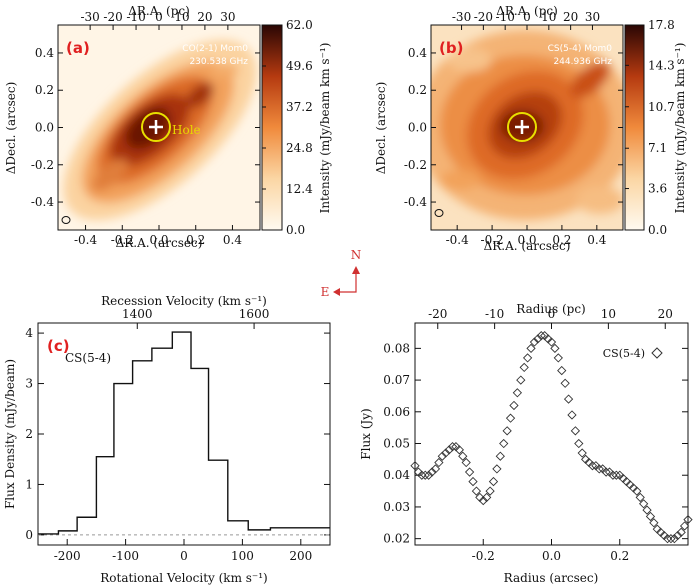 The height and width of the screenshot is (587, 695). What do you see at coordinates (10, 434) in the screenshot?
I see `panel-c-ylabel: Flux Density (mJy/beam)` at bounding box center [10, 434].